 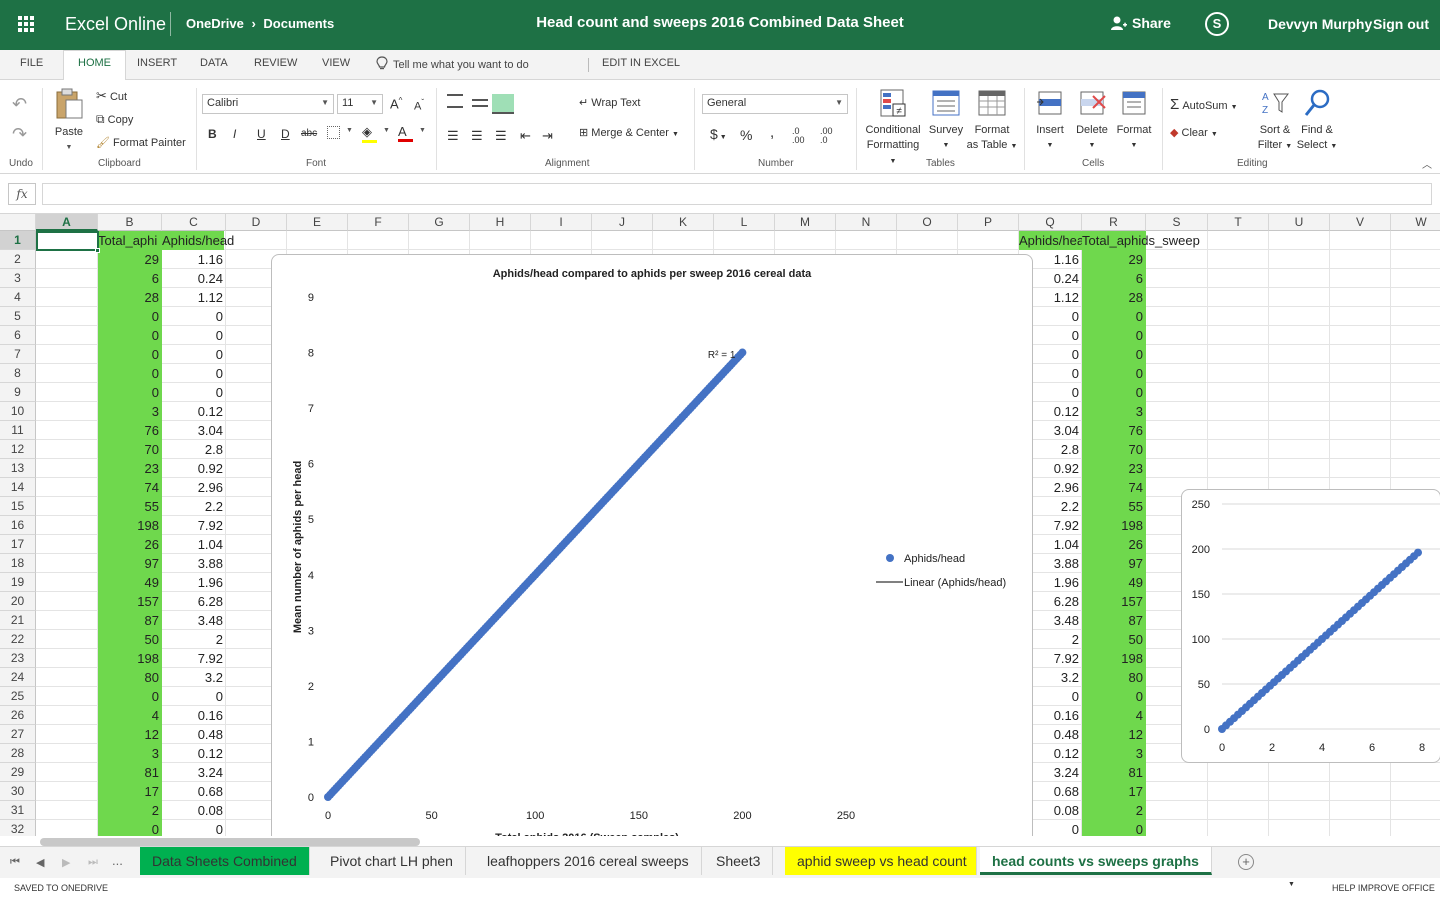 I want to click on align-top-icon, so click(x=455, y=101).